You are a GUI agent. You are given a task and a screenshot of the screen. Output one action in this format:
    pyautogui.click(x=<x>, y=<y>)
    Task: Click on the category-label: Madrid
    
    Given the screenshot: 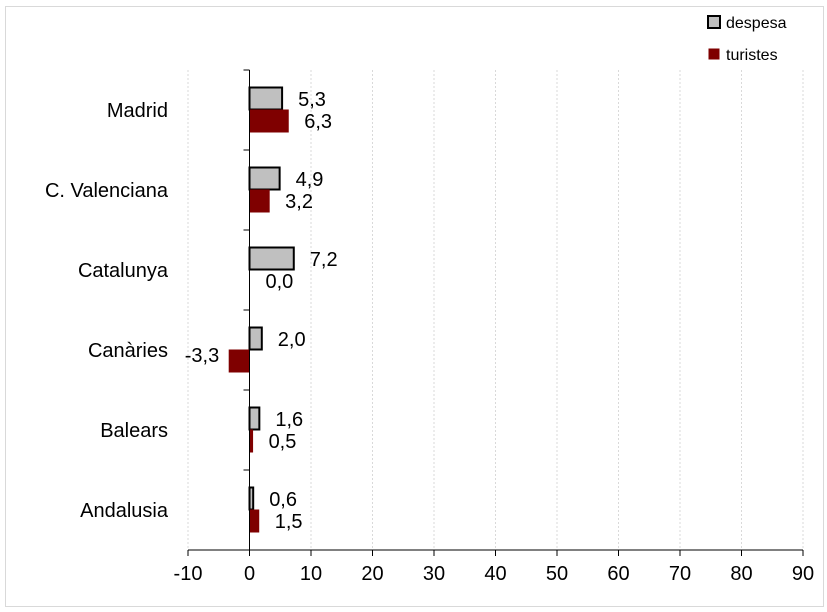 What is the action you would take?
    pyautogui.click(x=137, y=111)
    